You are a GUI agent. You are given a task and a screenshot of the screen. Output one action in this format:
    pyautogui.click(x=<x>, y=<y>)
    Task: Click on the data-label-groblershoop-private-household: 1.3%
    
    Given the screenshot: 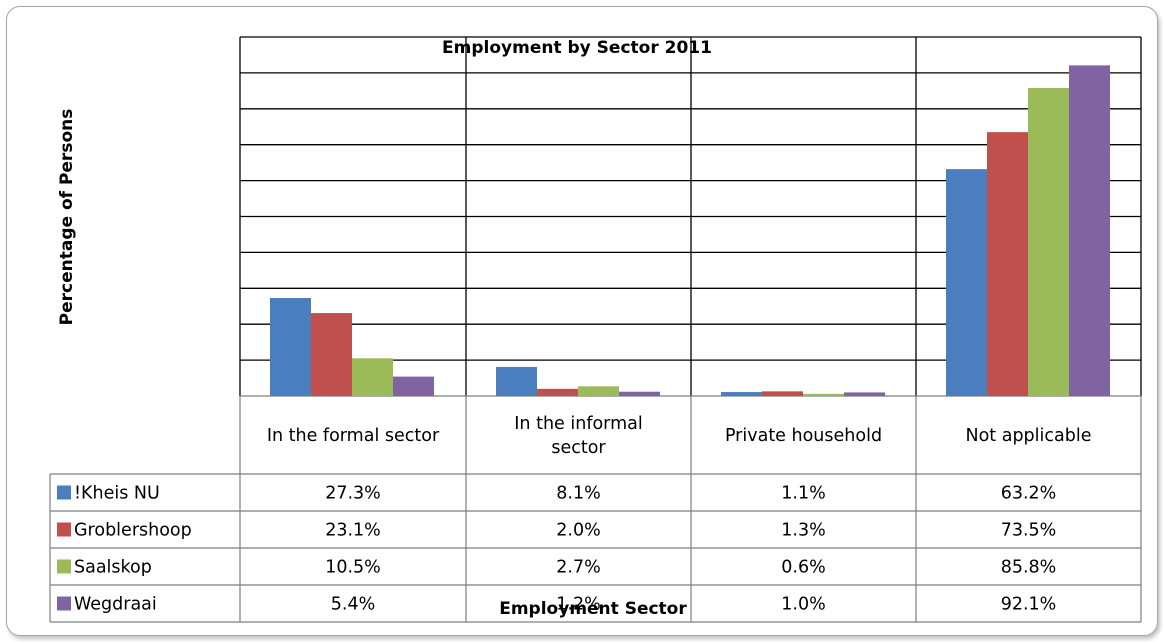 What is the action you would take?
    pyautogui.click(x=803, y=531)
    